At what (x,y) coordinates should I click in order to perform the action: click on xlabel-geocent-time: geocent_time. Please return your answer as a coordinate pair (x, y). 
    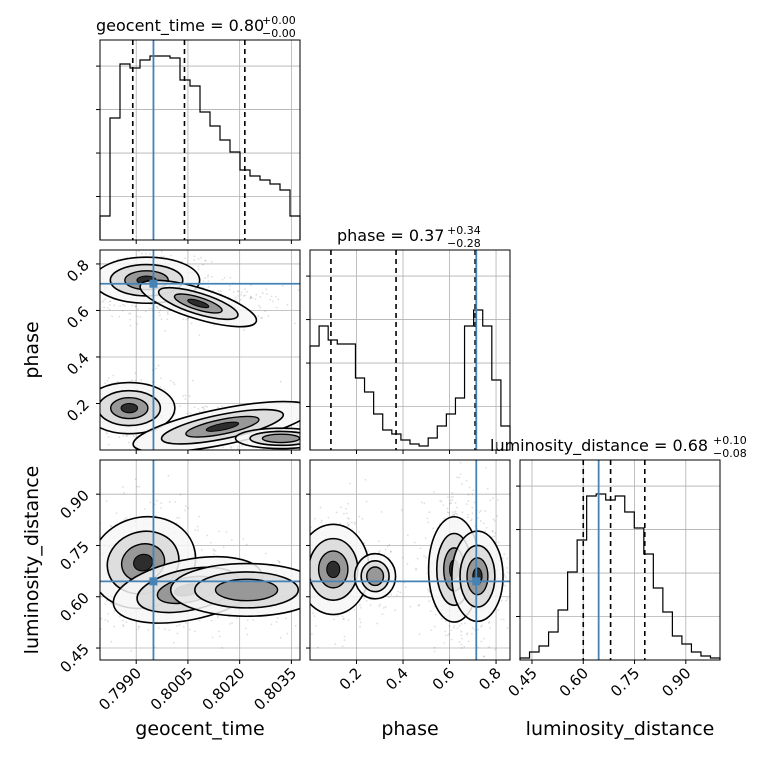
    Looking at the image, I should click on (199, 729).